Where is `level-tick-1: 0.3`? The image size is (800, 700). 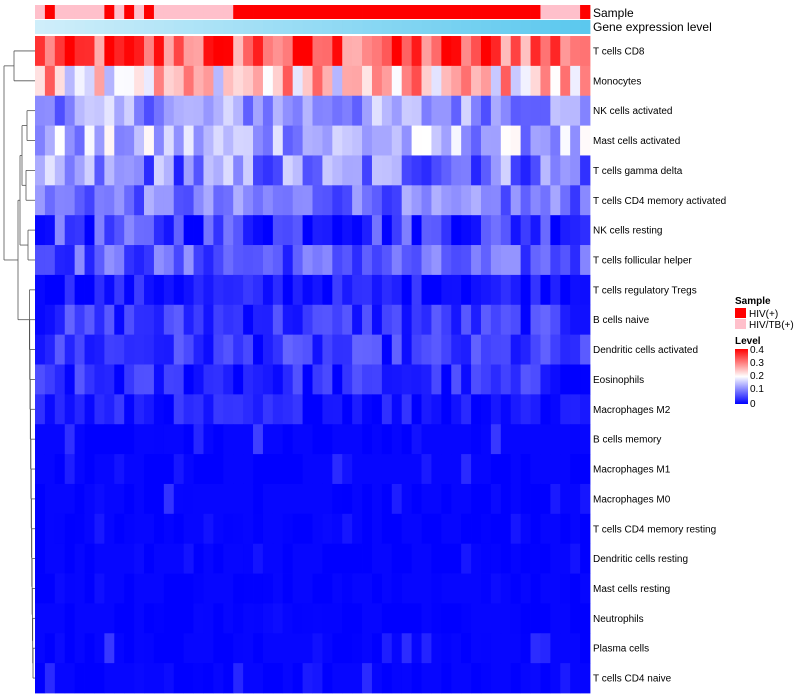
level-tick-1: 0.3 is located at coordinates (757, 363).